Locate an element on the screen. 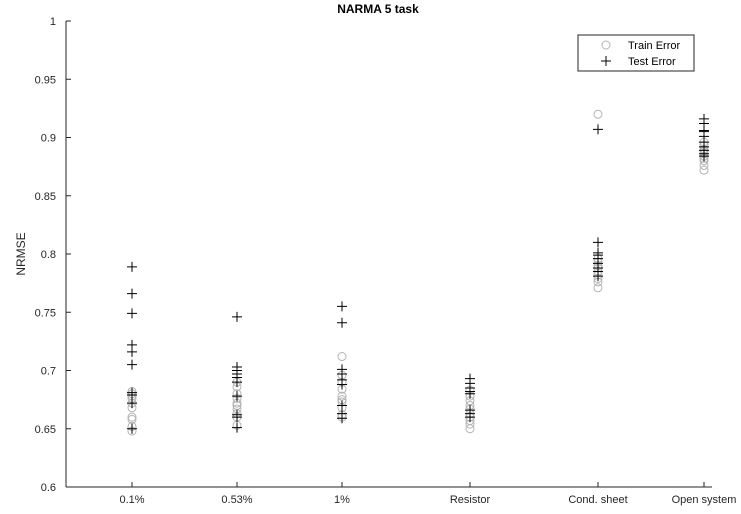 The height and width of the screenshot is (514, 741). legend-box is located at coordinates (636, 53).